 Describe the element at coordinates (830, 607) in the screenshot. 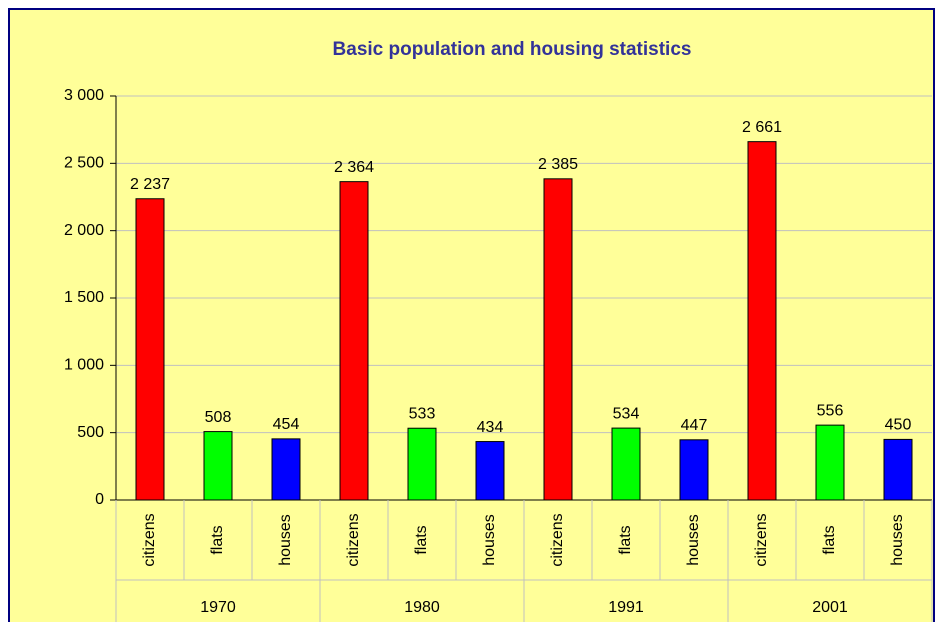

I see `x-group-label: 2001` at that location.